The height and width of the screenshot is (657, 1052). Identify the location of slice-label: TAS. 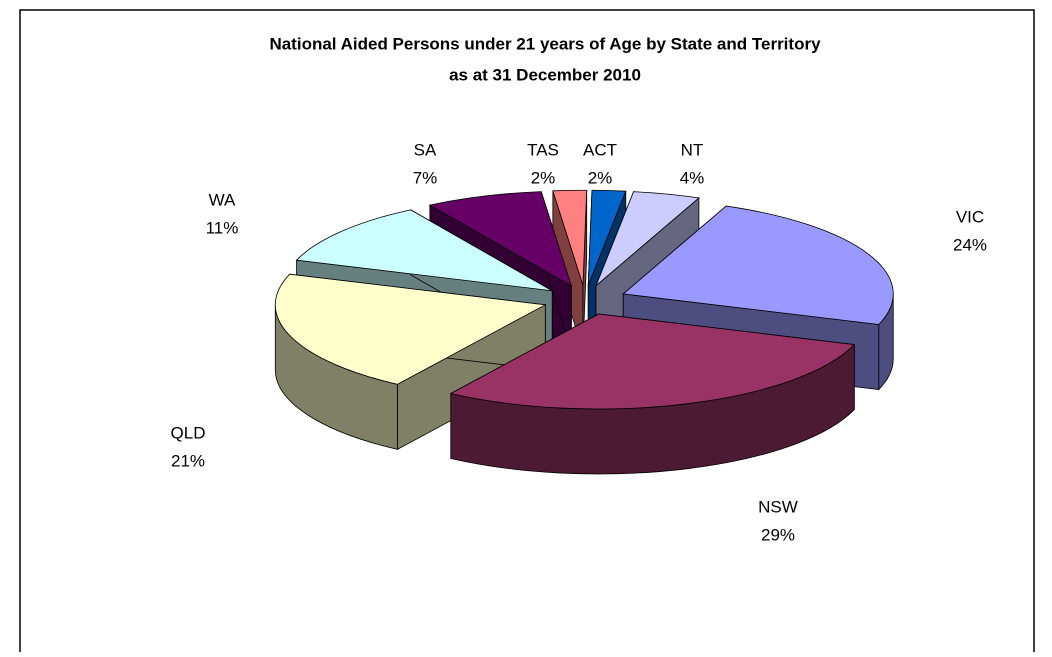
(543, 149).